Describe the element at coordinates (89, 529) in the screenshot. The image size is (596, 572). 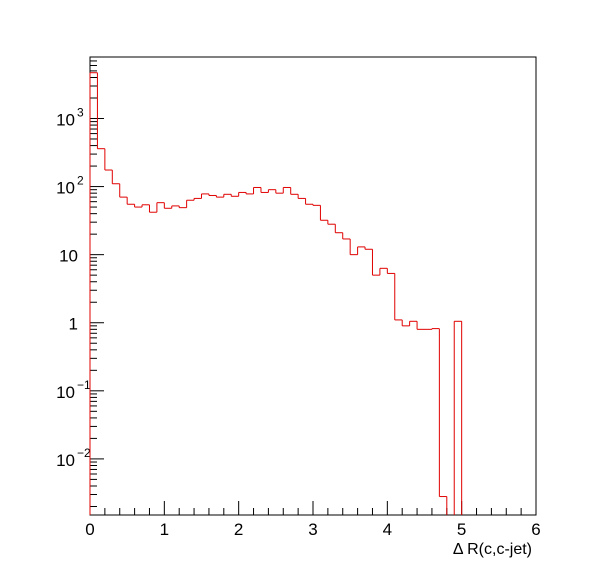
I see `x-tick-label: 0` at that location.